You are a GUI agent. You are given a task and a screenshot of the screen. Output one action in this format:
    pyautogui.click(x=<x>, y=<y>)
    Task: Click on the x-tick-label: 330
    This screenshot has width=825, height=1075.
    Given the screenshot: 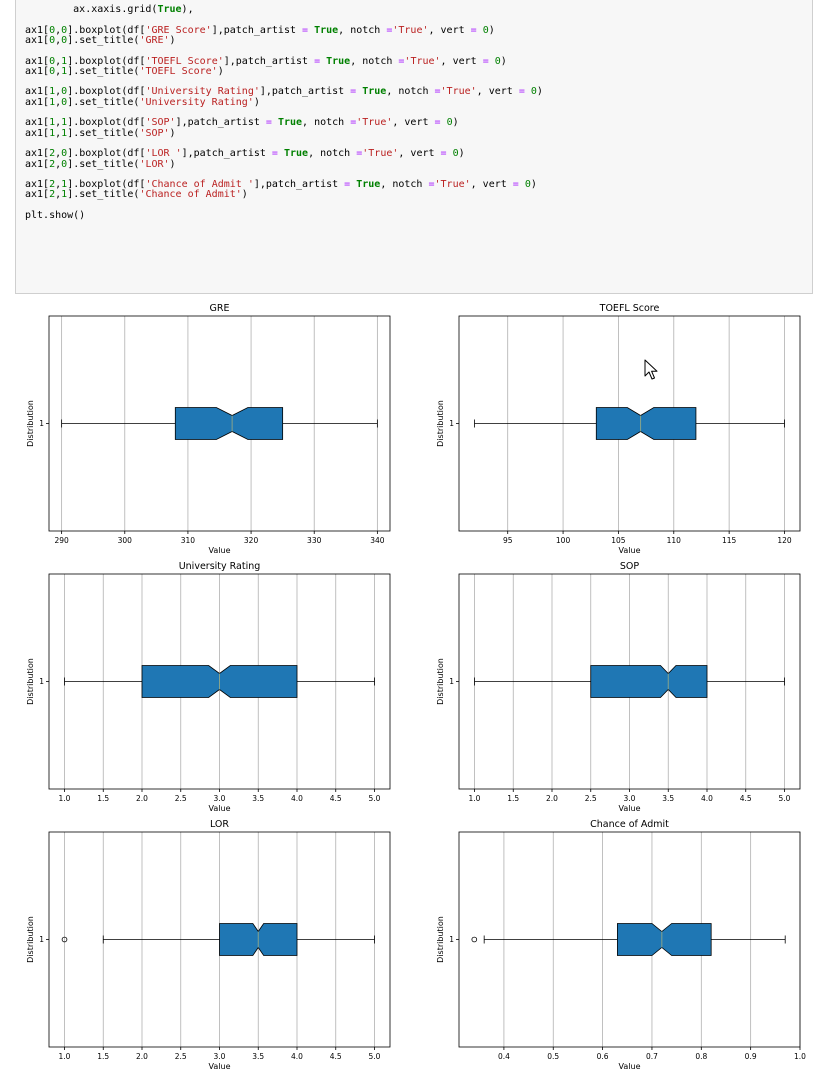 What is the action you would take?
    pyautogui.click(x=314, y=540)
    